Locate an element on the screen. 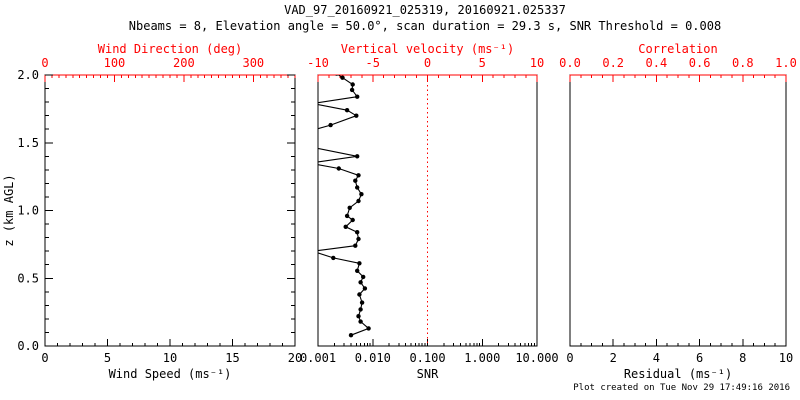 The image size is (800, 400). svg-text: 20 is located at coordinates (295, 358).